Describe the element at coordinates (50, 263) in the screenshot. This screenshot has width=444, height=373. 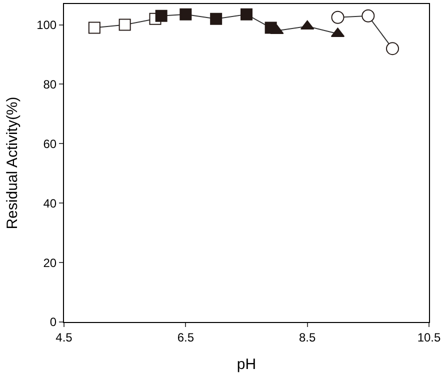
I see `y-tick-label: 20` at that location.